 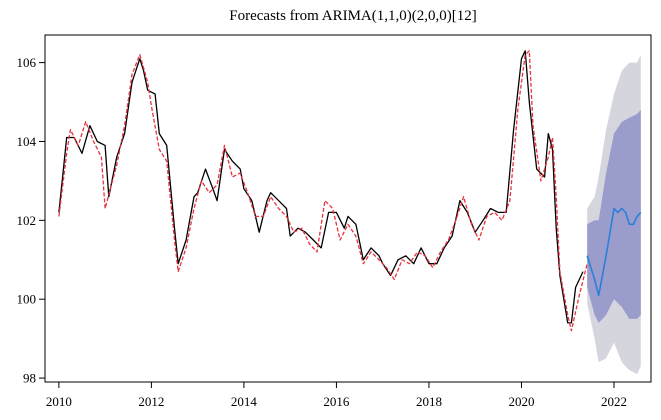 I want to click on y-tick-label: 102, so click(x=27, y=220).